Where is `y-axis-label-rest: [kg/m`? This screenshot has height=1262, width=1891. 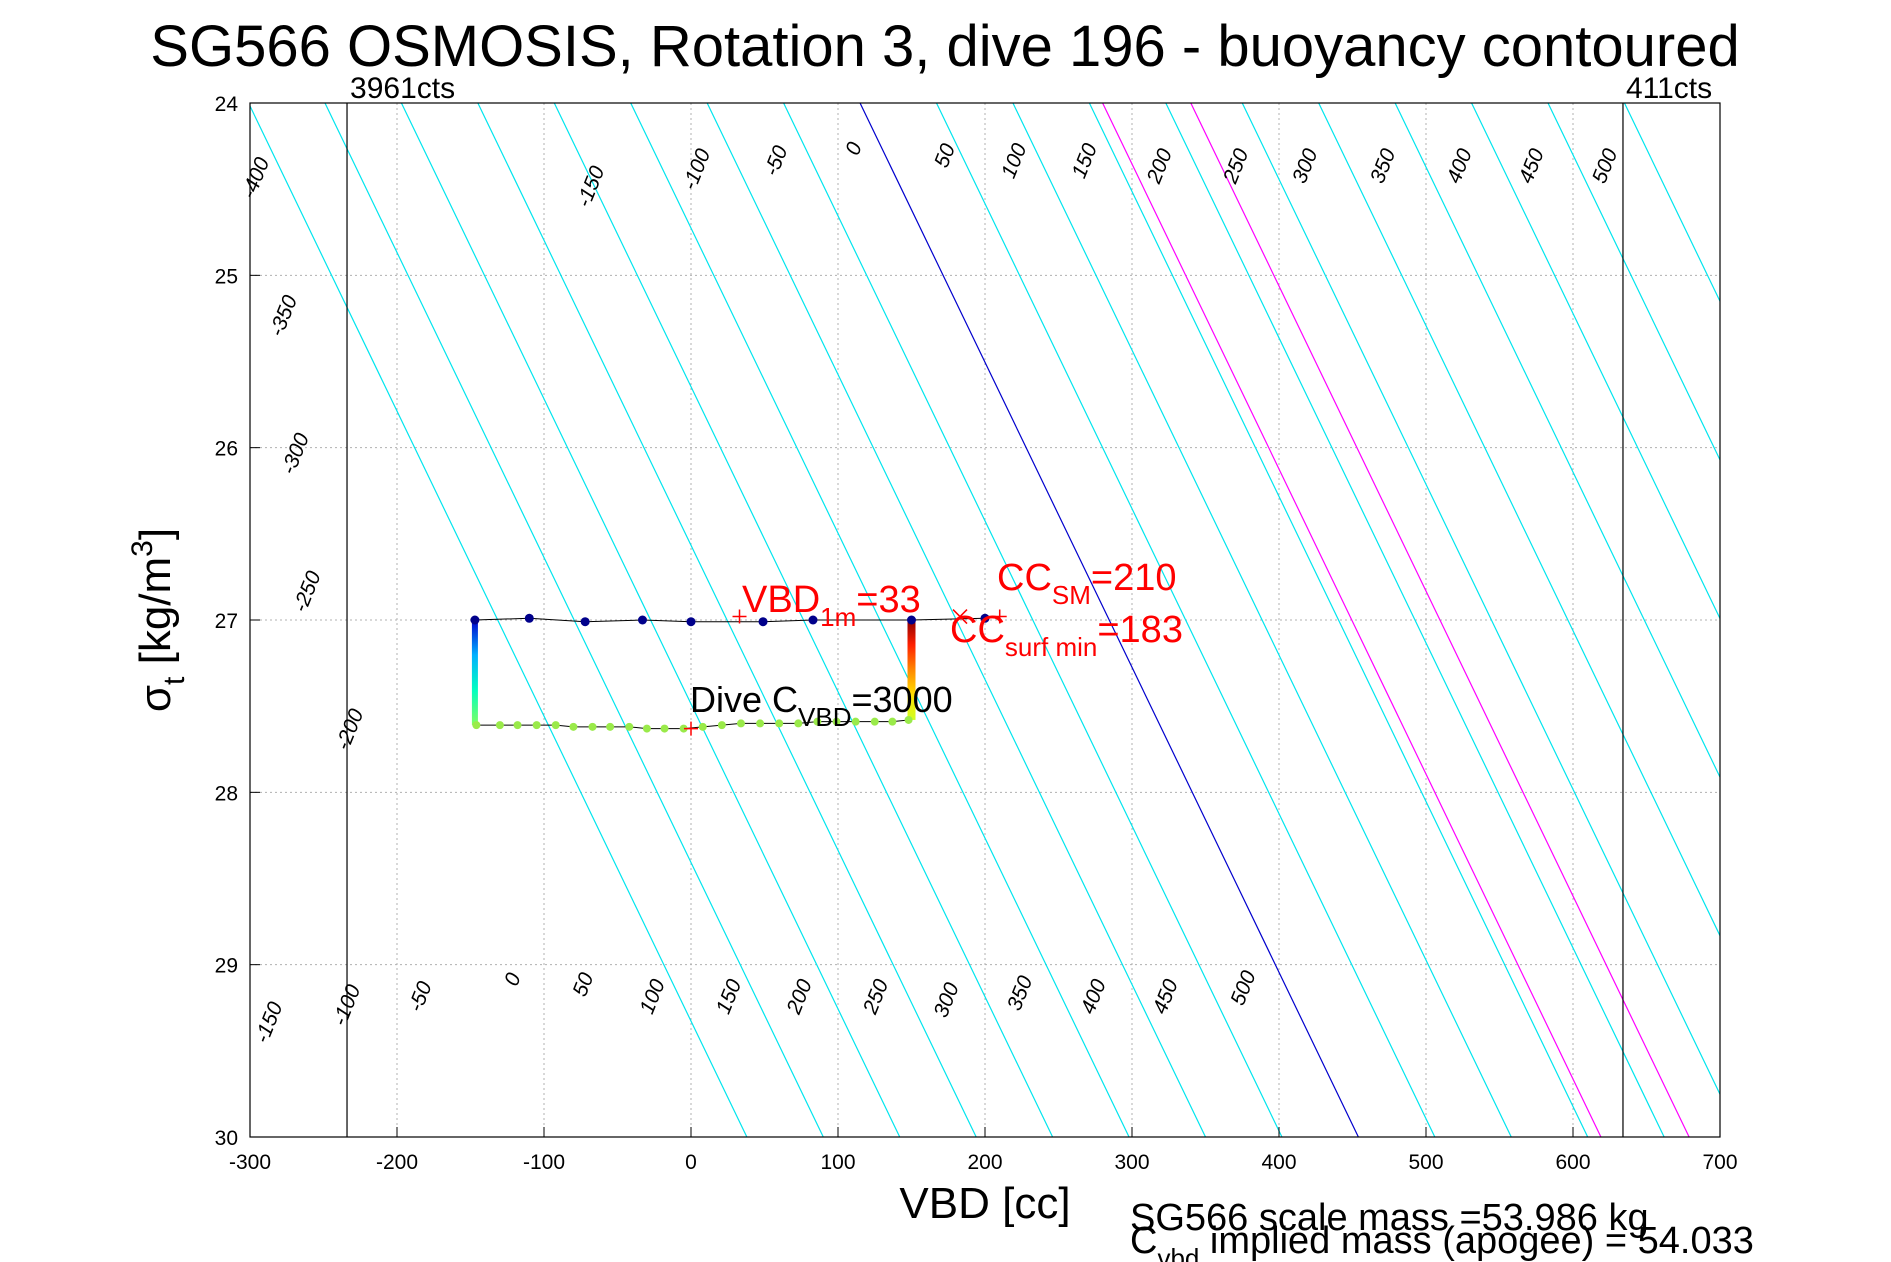
y-axis-label-rest: [kg/m is located at coordinates (155, 617).